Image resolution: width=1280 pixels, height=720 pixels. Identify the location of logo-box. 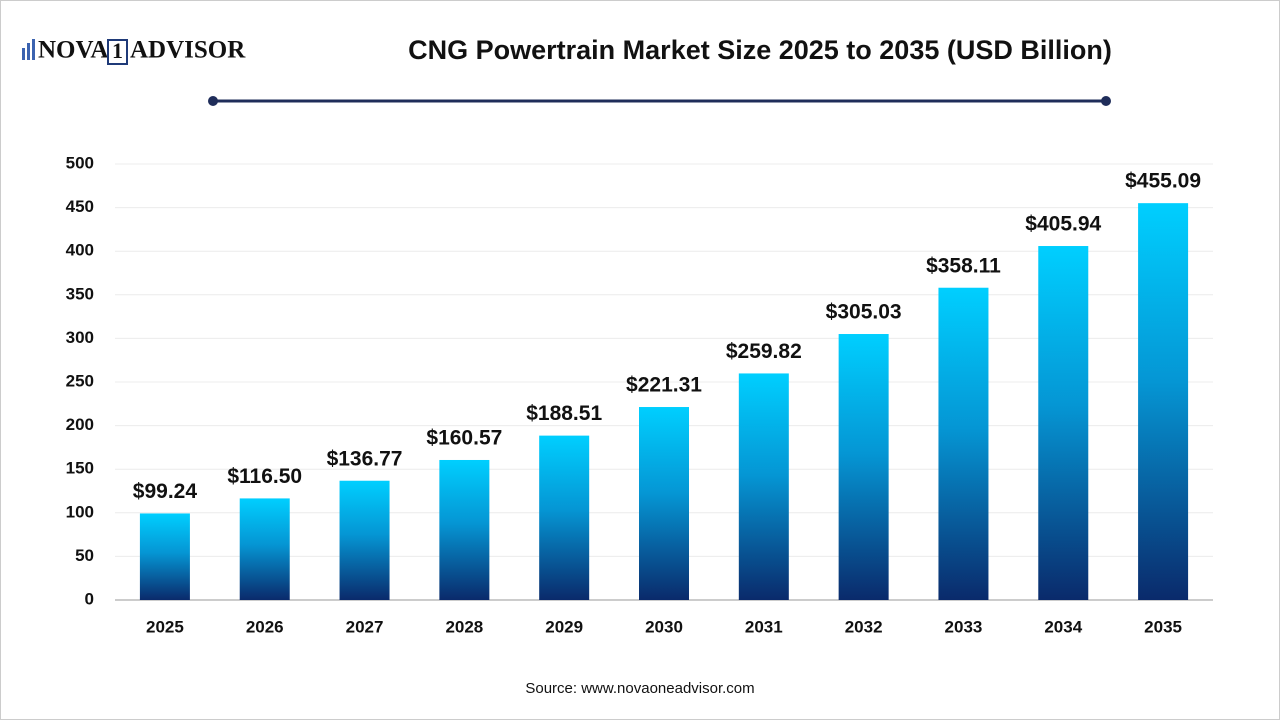
(117, 52).